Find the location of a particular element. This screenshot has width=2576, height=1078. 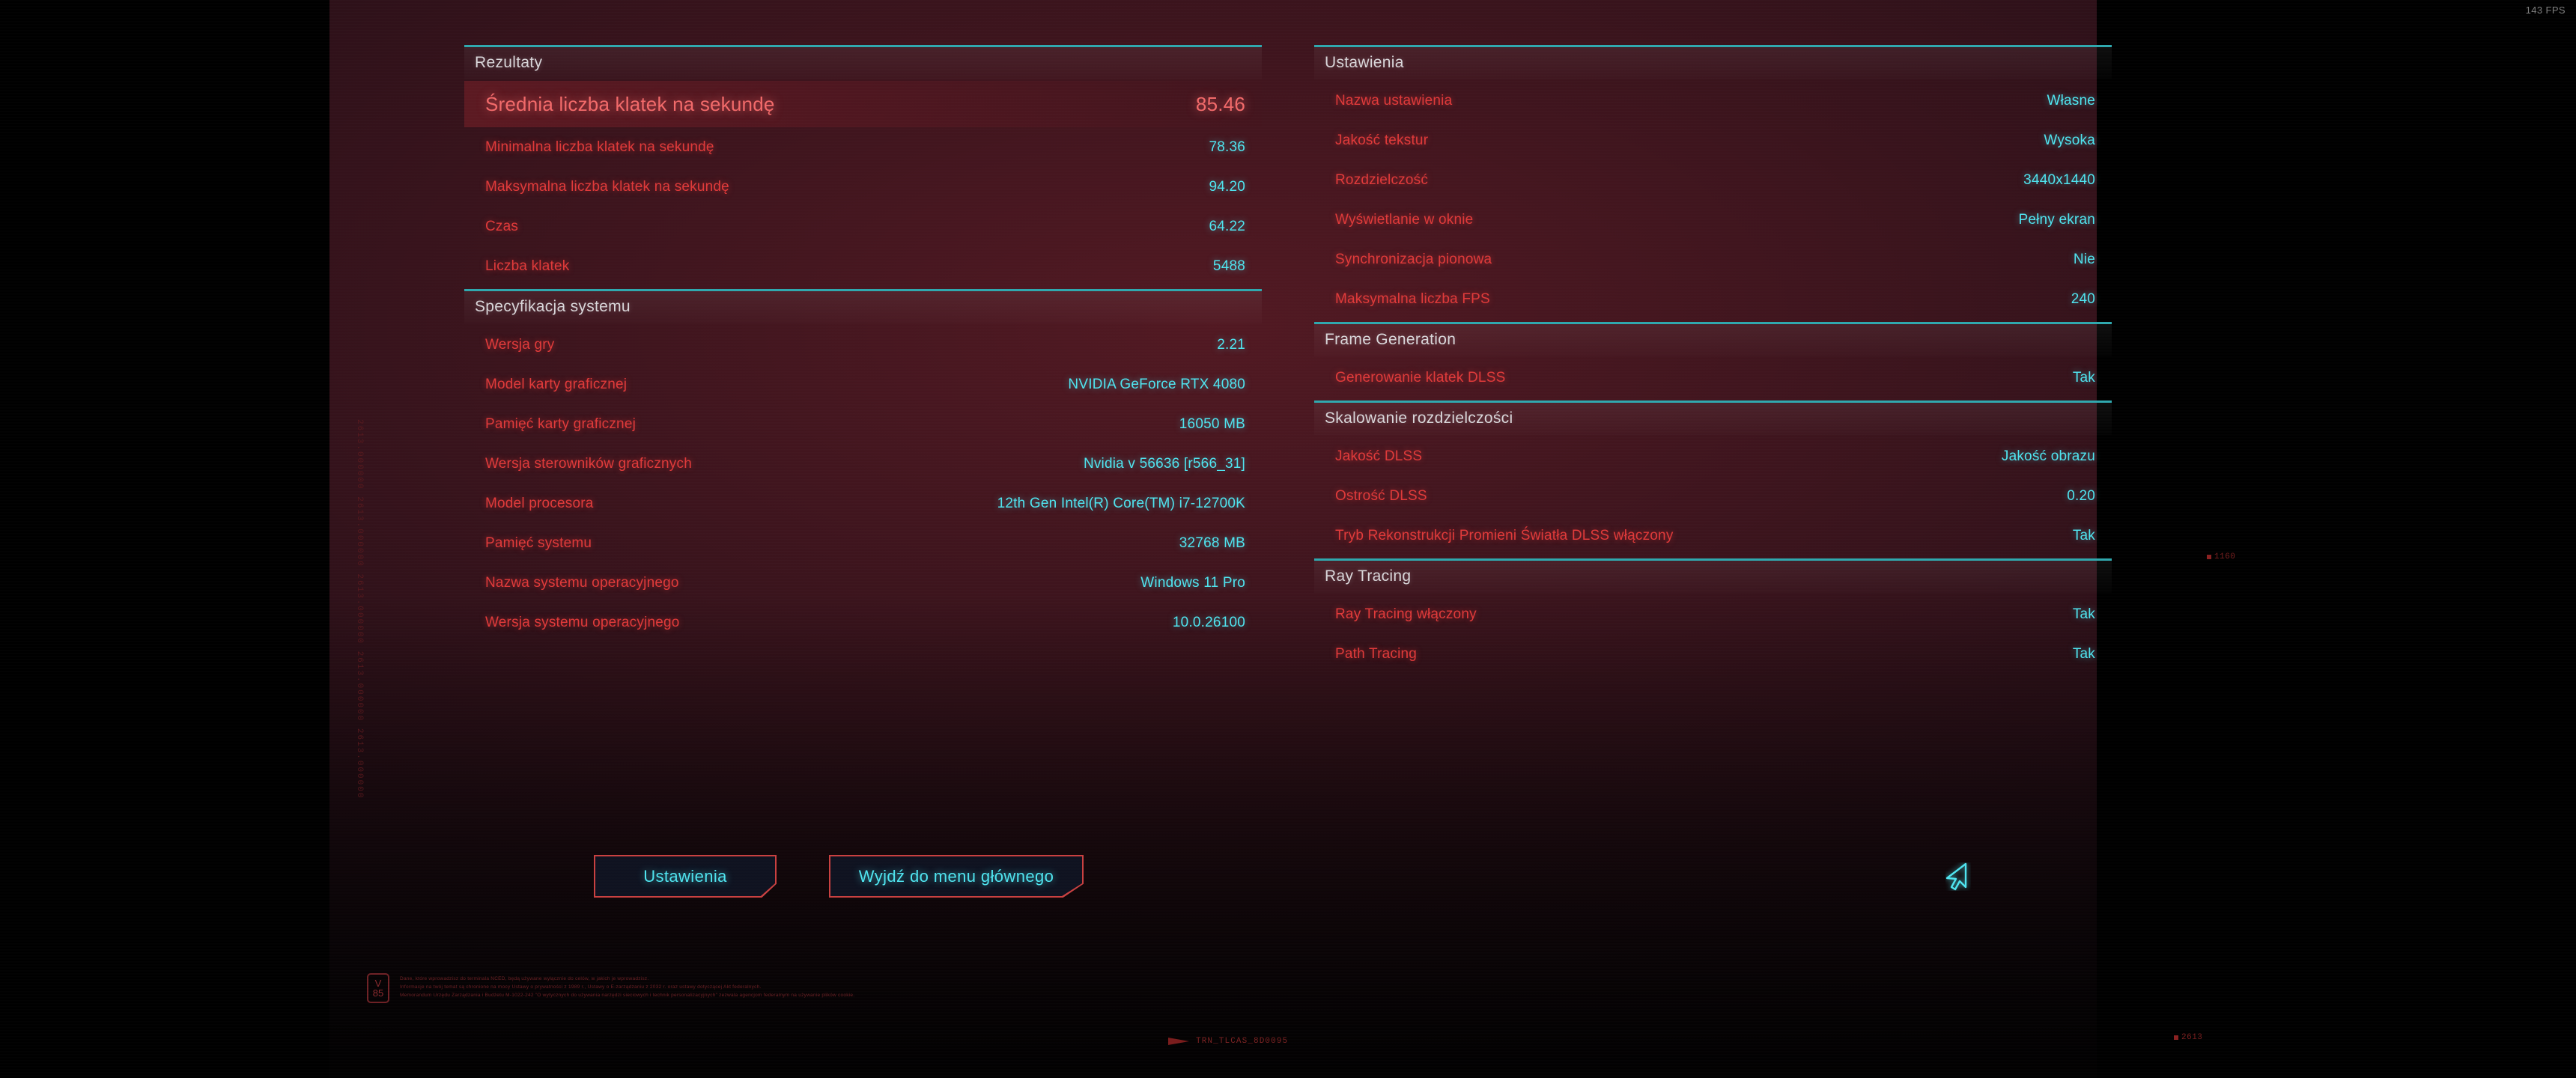

fps-counter: 143 FPS is located at coordinates (2545, 10).